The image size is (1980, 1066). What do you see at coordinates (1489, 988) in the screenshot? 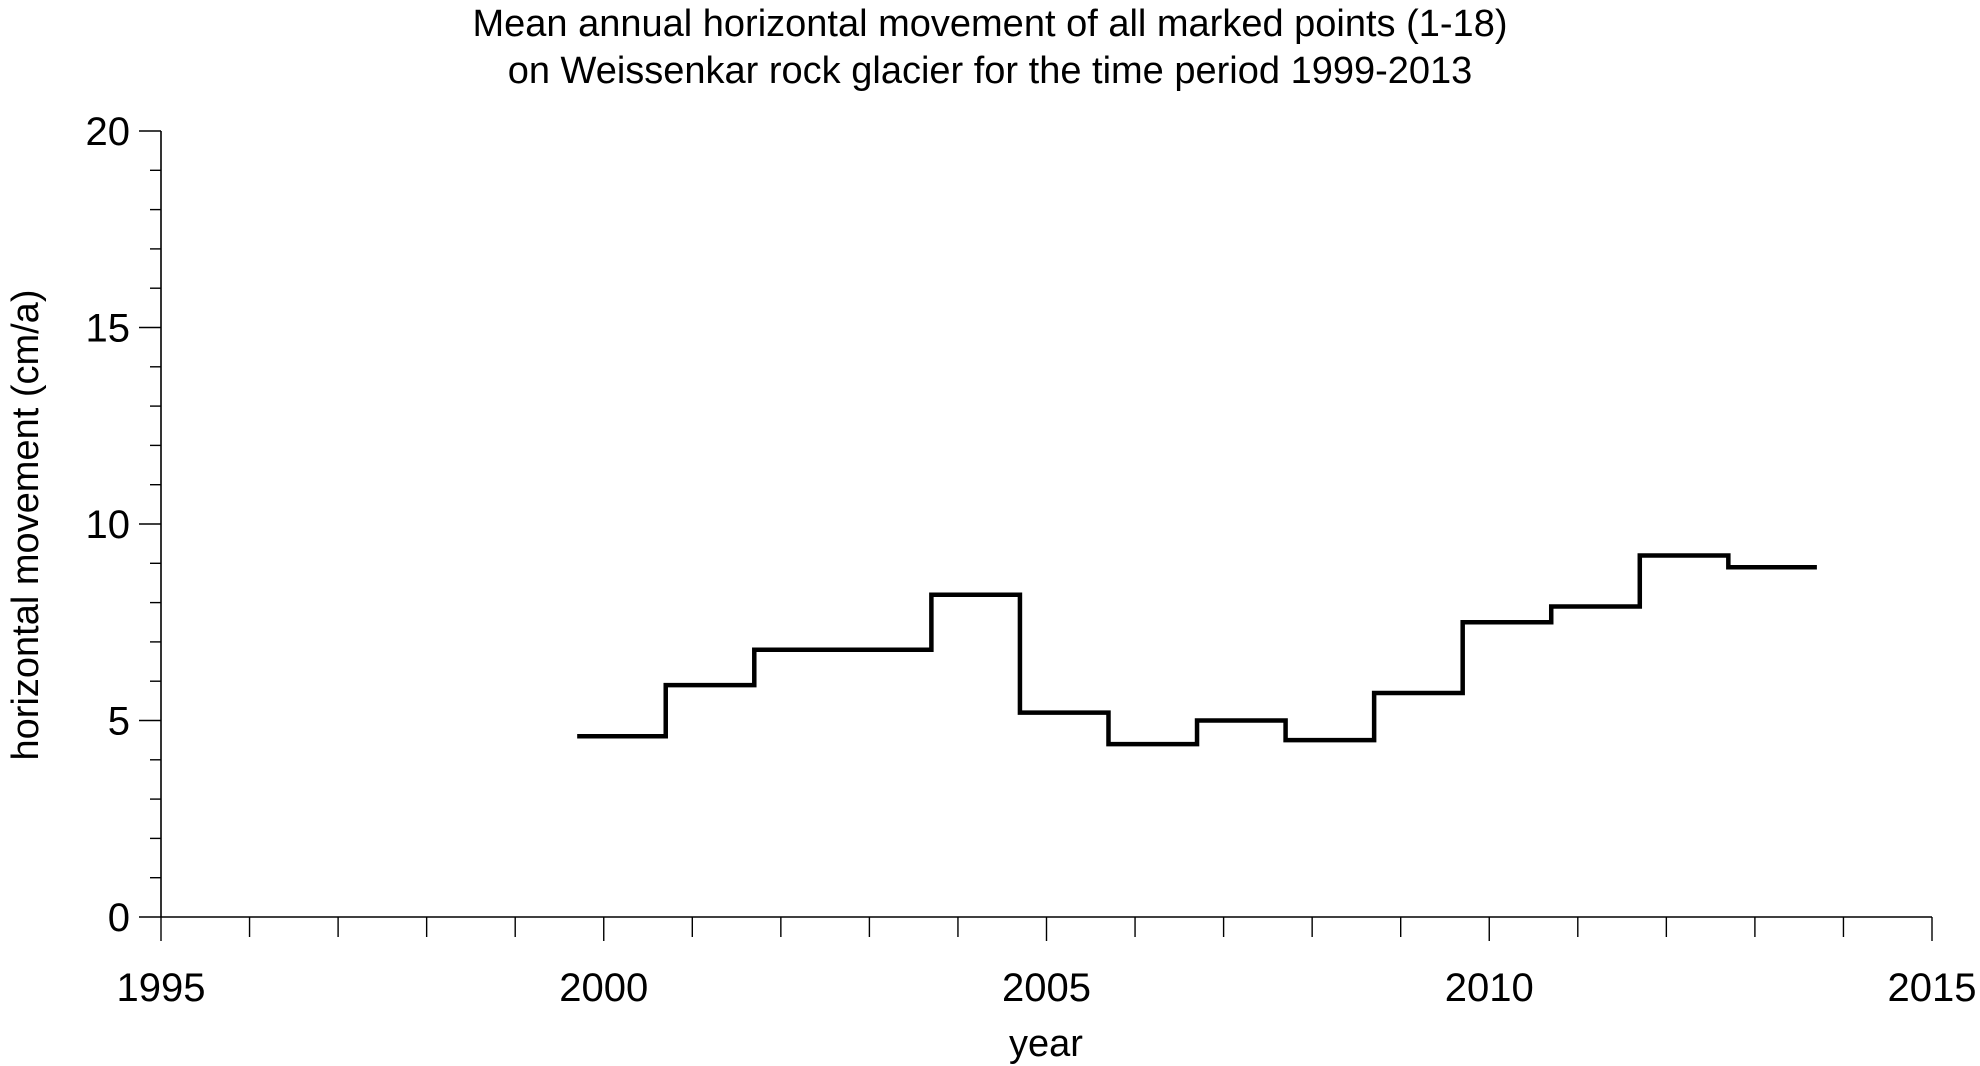
I see `x-tick-label: 2010` at bounding box center [1489, 988].